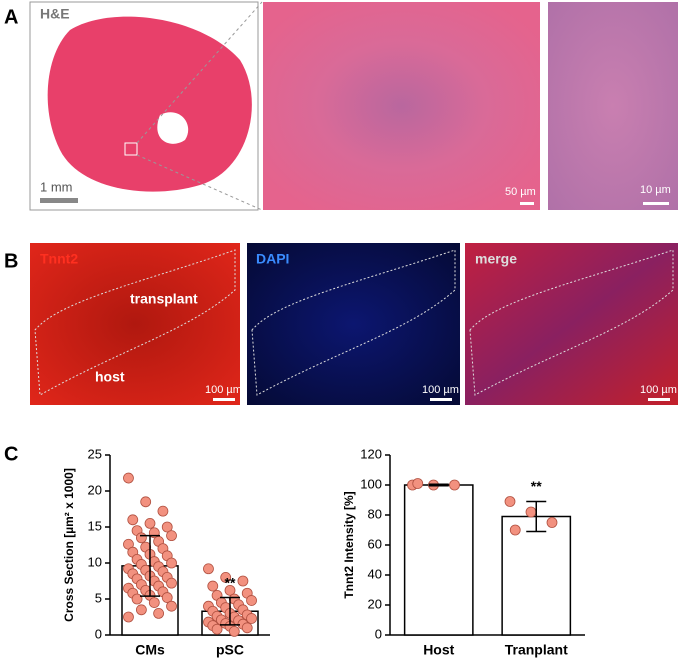 This screenshot has height=667, width=678. What do you see at coordinates (69, 545) in the screenshot?
I see `y-axis-title: Cross Section [µm² x 1000]` at bounding box center [69, 545].